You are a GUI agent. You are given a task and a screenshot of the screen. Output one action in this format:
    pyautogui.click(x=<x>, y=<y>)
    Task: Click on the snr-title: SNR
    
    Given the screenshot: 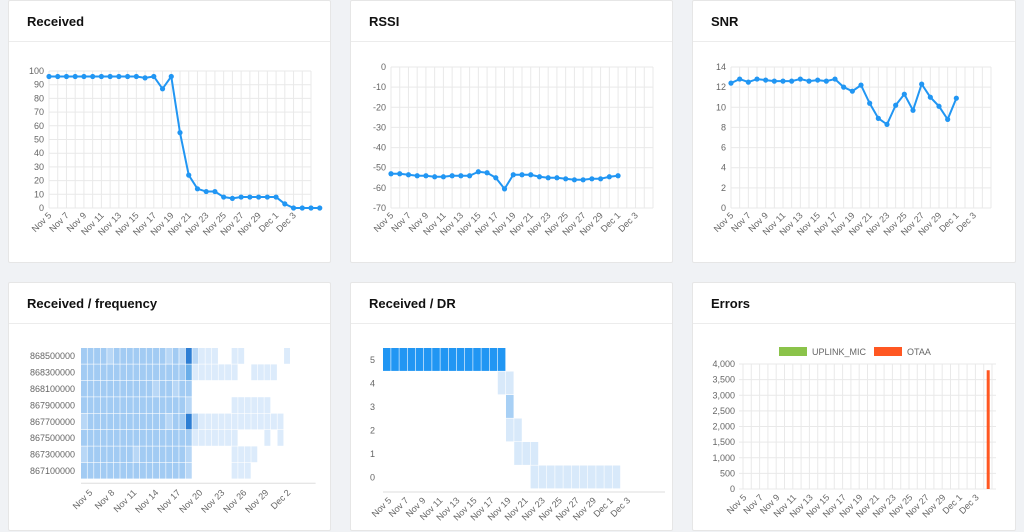 What is the action you would take?
    pyautogui.click(x=854, y=21)
    